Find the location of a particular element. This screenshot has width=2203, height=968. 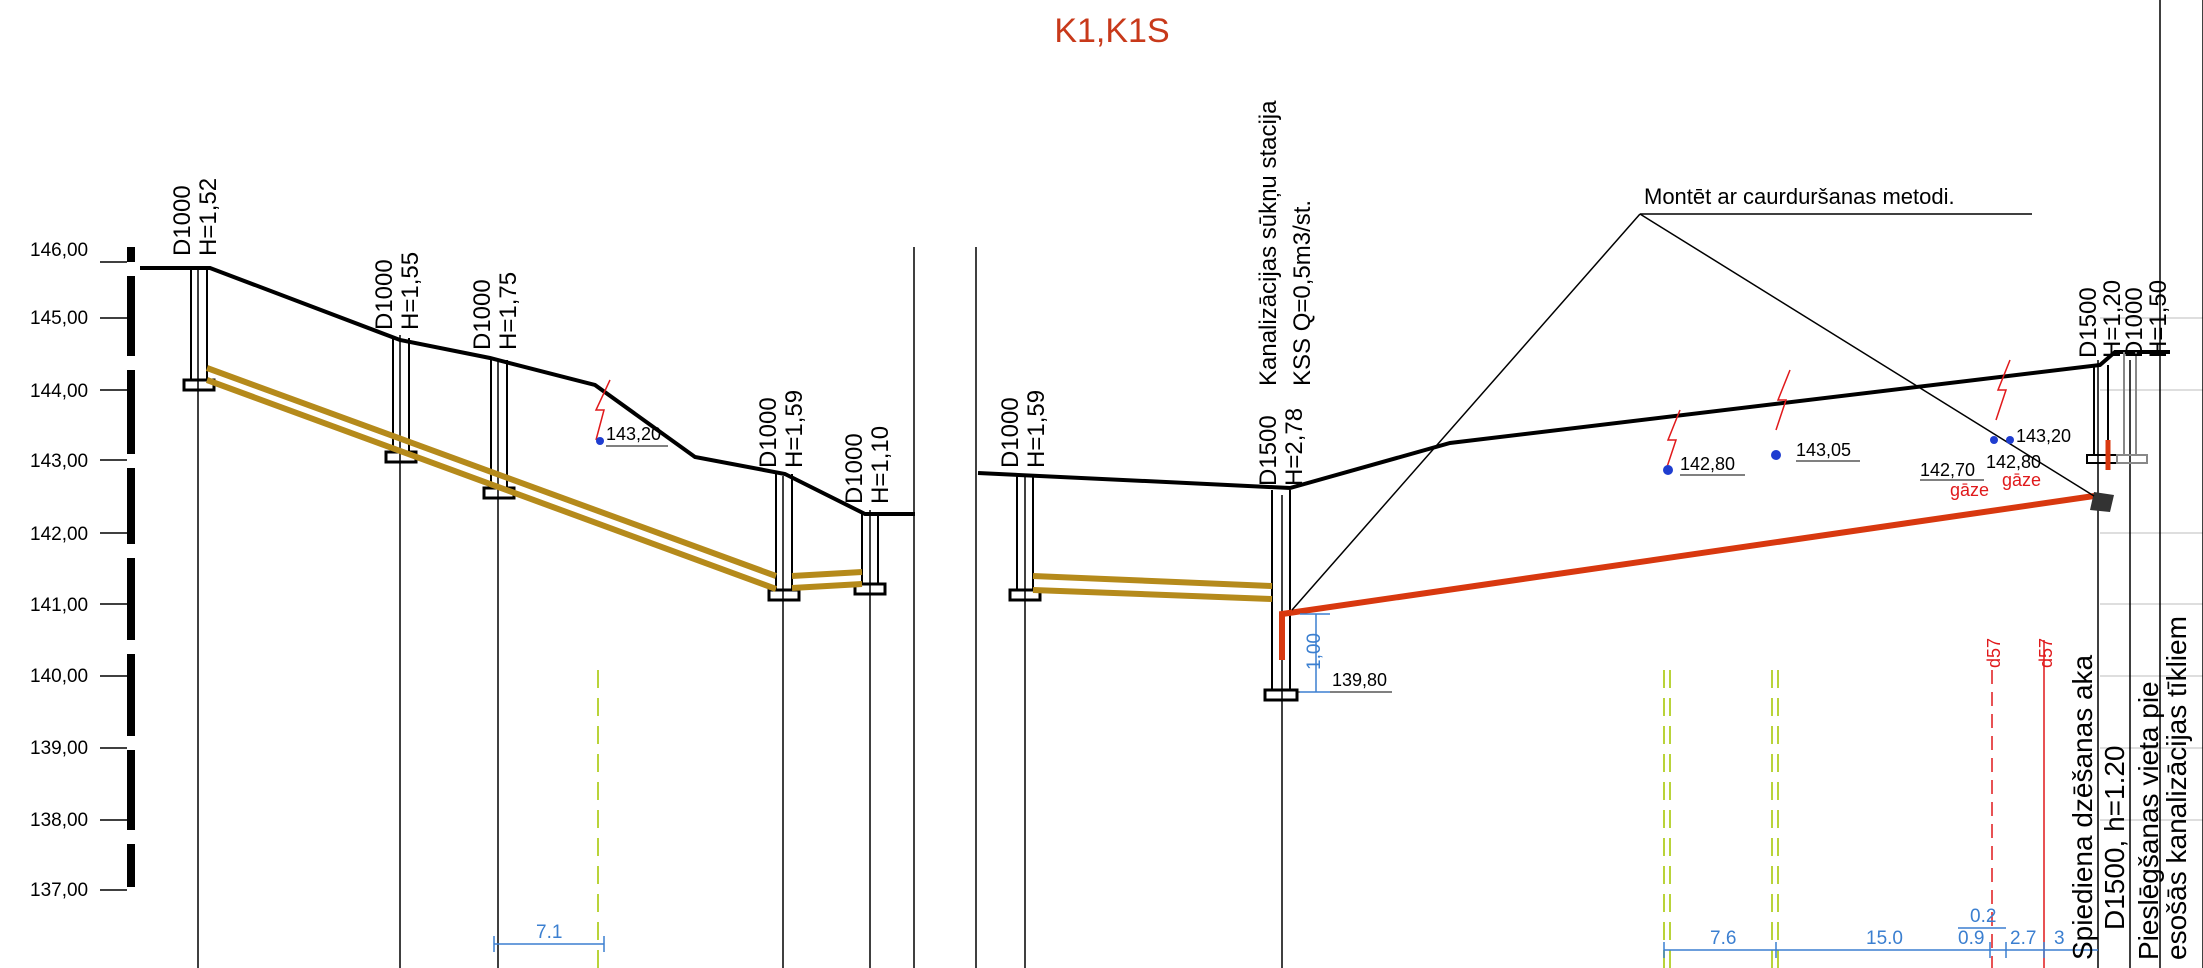

dimension-label: 2.7 is located at coordinates (2023, 938).